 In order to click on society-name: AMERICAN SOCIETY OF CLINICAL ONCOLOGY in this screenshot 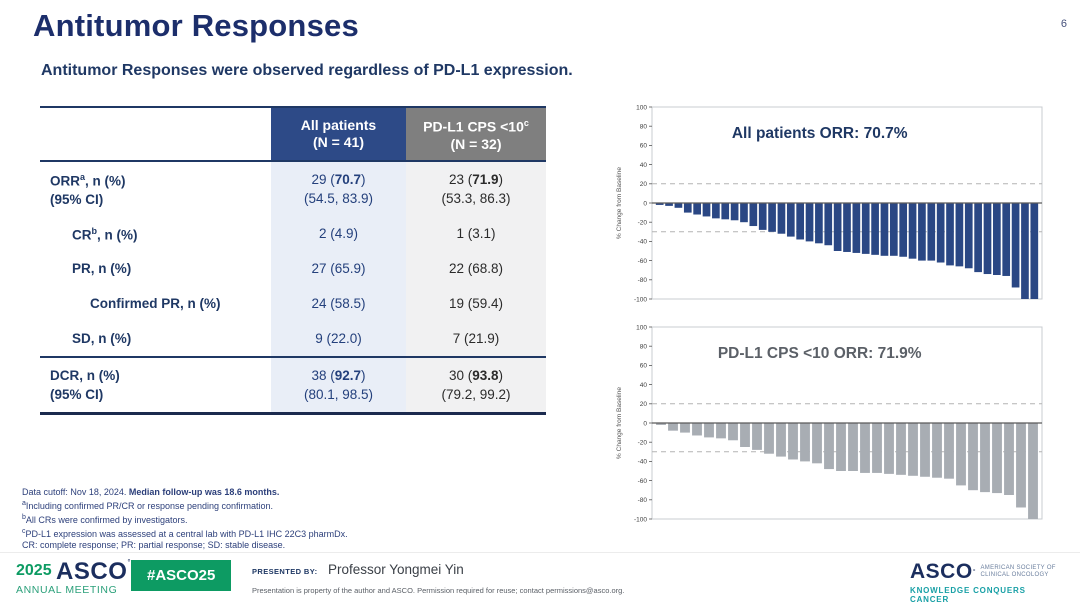, I will do `click(1018, 571)`.